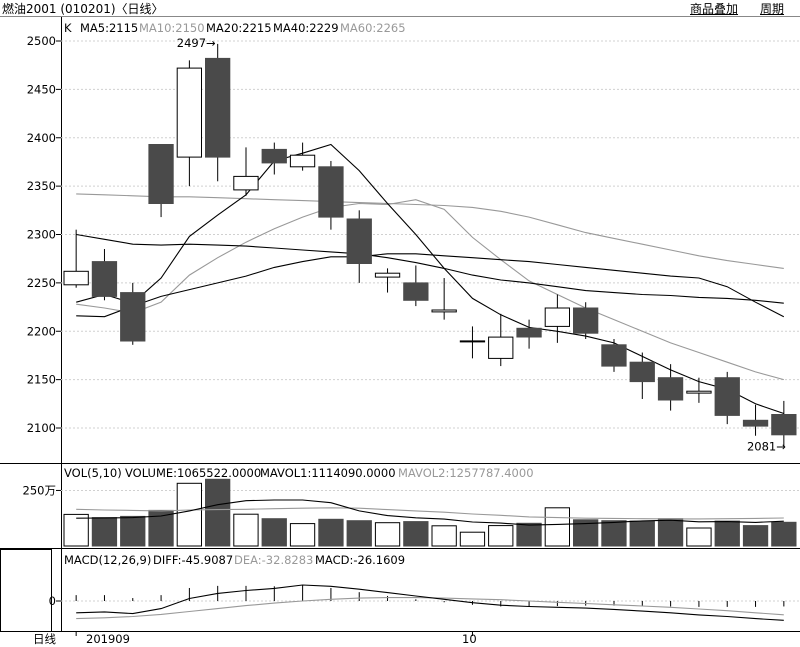  What do you see at coordinates (68, 28) in the screenshot?
I see `k-label: K` at bounding box center [68, 28].